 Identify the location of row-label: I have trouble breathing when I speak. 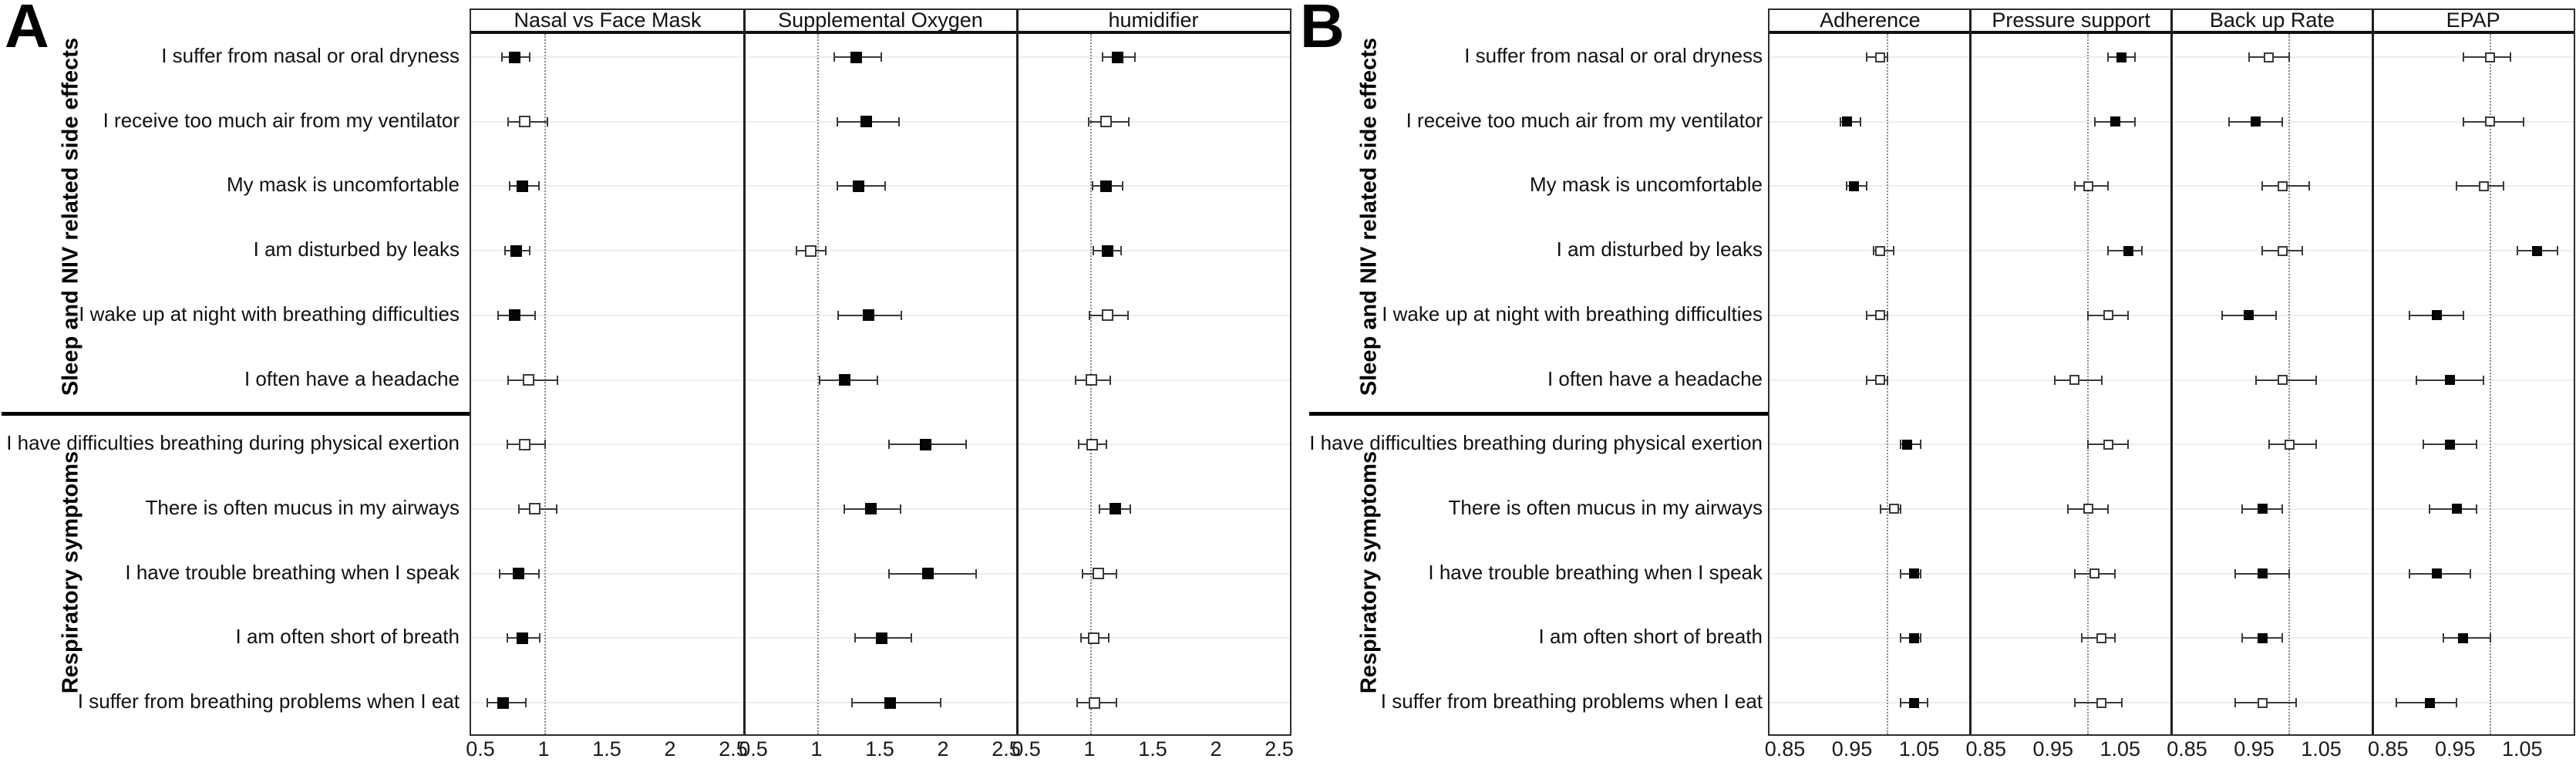
(1596, 572).